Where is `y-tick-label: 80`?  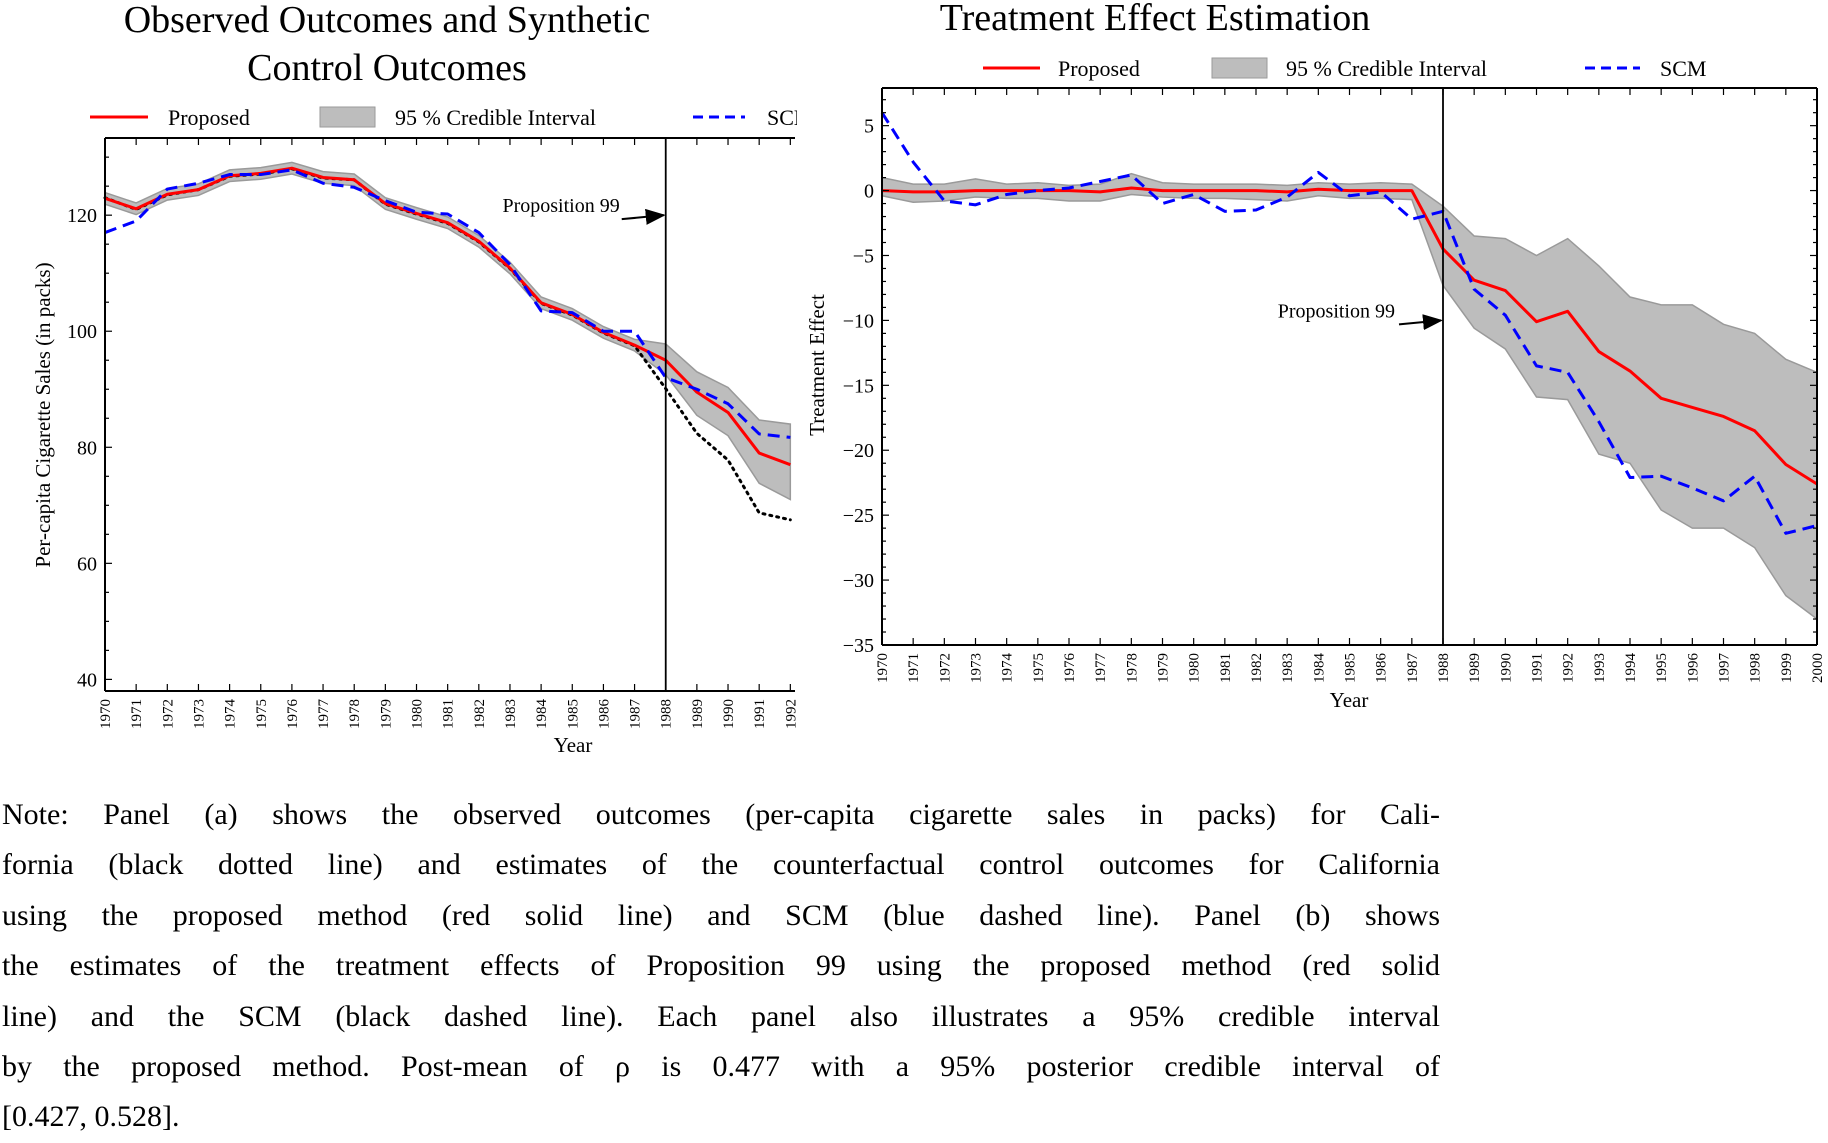 y-tick-label: 80 is located at coordinates (87, 448).